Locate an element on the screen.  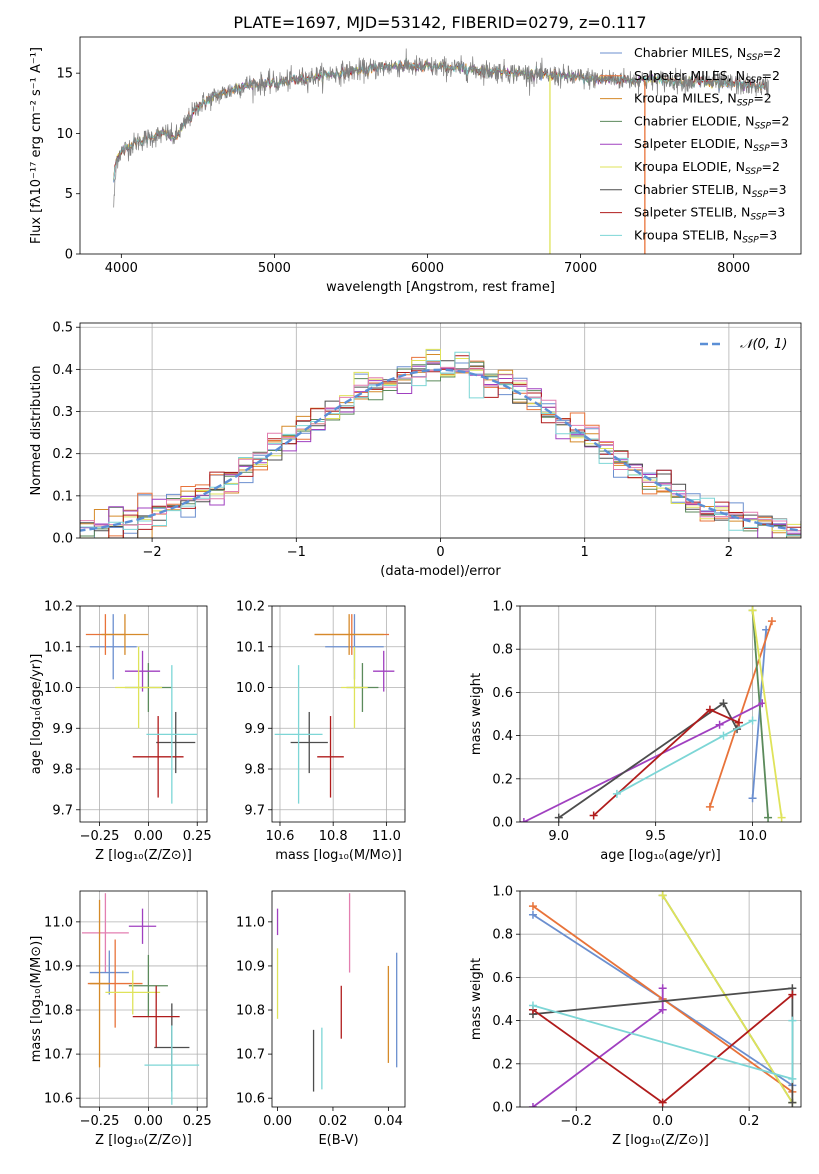
x-tick-label: 0.04 is located at coordinates (388, 1121).